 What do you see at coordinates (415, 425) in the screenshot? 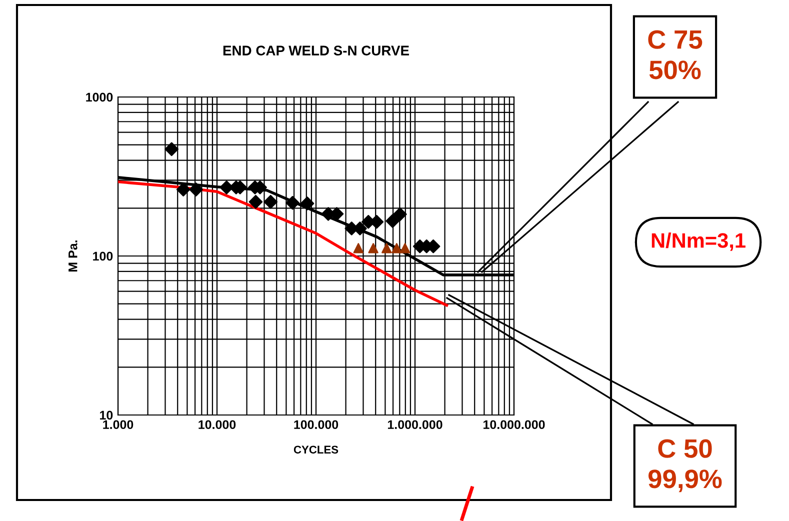
I see `x-tick-label: 1.000.000` at bounding box center [415, 425].